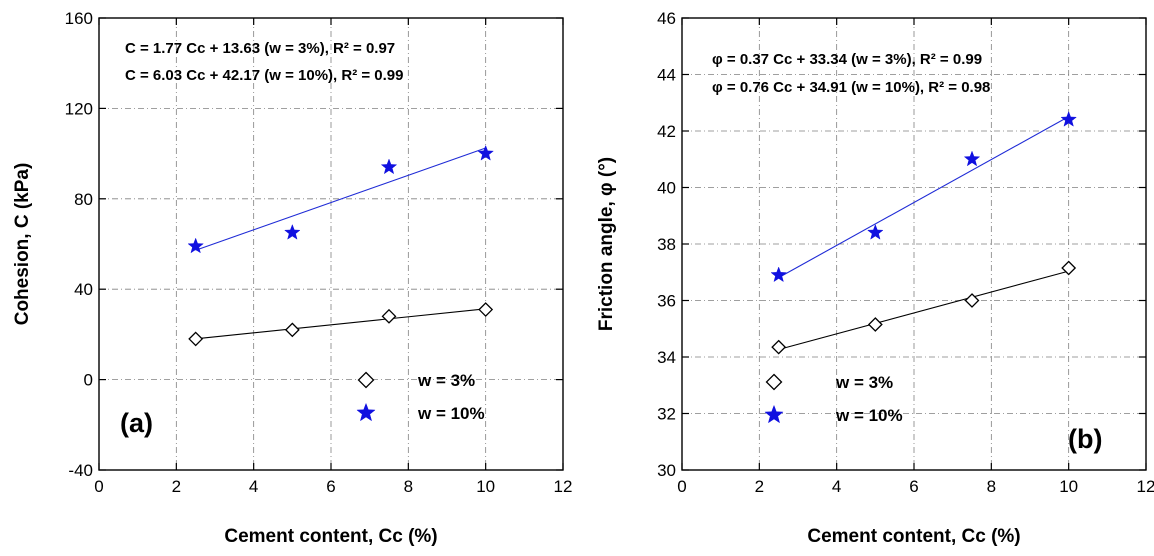 This screenshot has width=1154, height=556. I want to click on panel-label: (a), so click(136, 423).